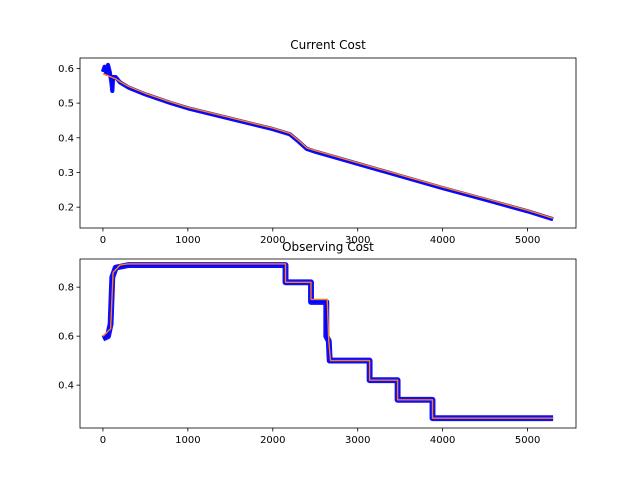  Describe the element at coordinates (320, 437) in the screenshot. I see `observing-cost-x-ticks: 0 1000 2000 3000 4000 5000` at that location.